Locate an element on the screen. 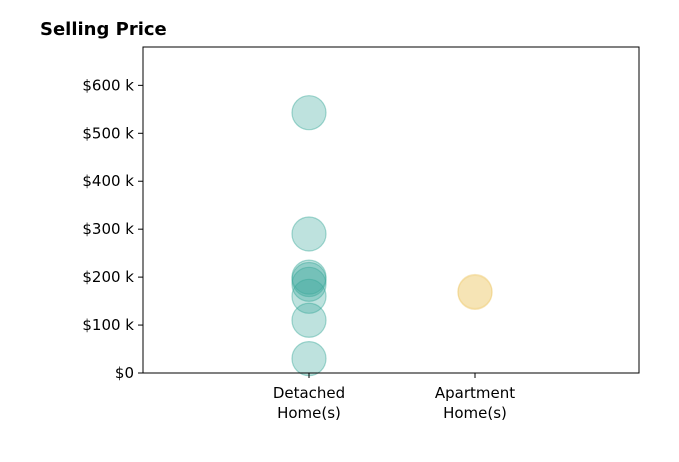  x-tick-label-line: Detached is located at coordinates (309, 393).